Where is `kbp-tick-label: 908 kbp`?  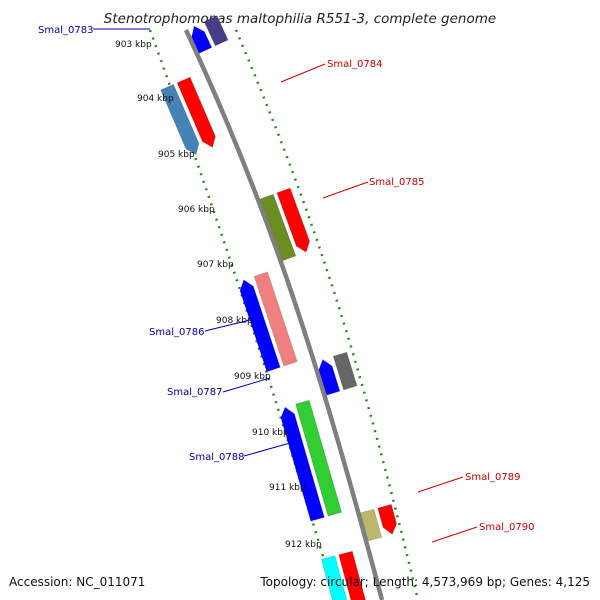 kbp-tick-label: 908 kbp is located at coordinates (234, 321).